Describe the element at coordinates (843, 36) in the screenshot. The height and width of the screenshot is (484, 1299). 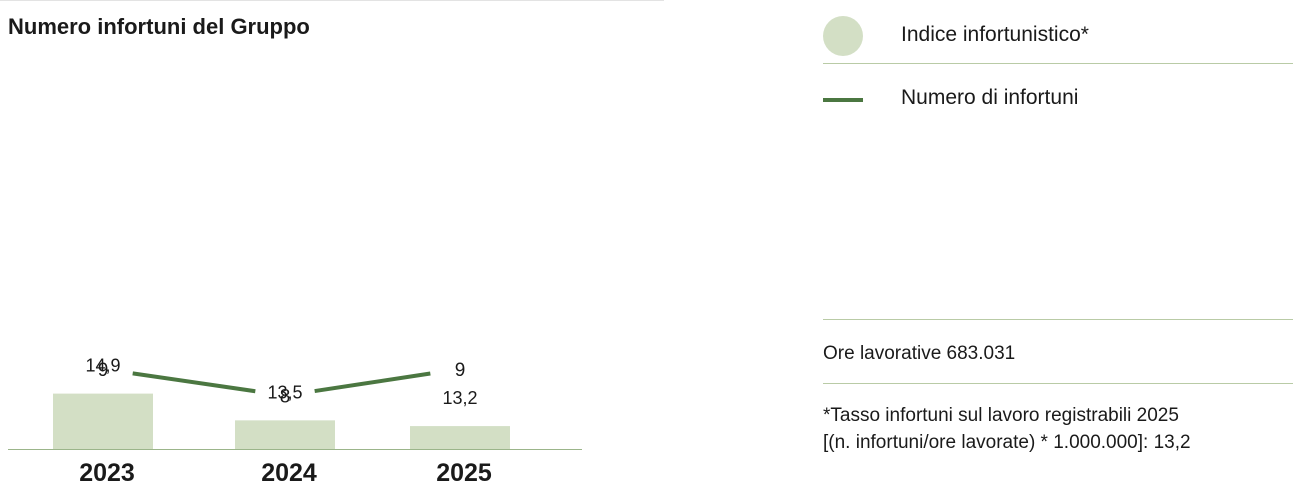
I see `circle-swatch-icon` at that location.